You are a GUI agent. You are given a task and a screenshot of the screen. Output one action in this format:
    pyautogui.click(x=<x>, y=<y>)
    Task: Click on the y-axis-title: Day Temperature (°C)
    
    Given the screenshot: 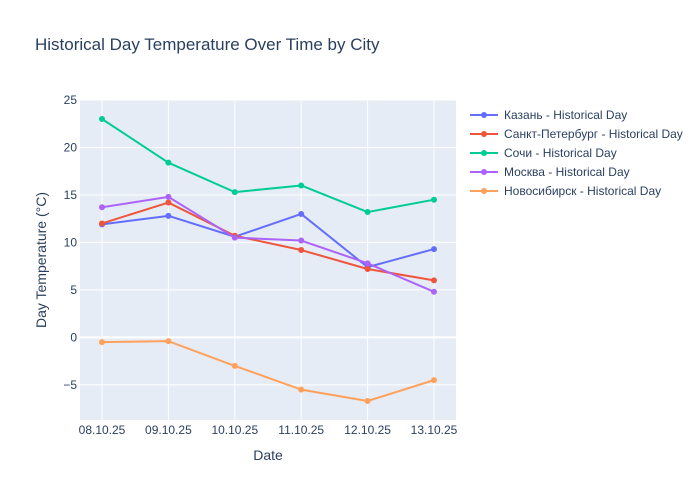 What is the action you would take?
    pyautogui.click(x=41, y=260)
    